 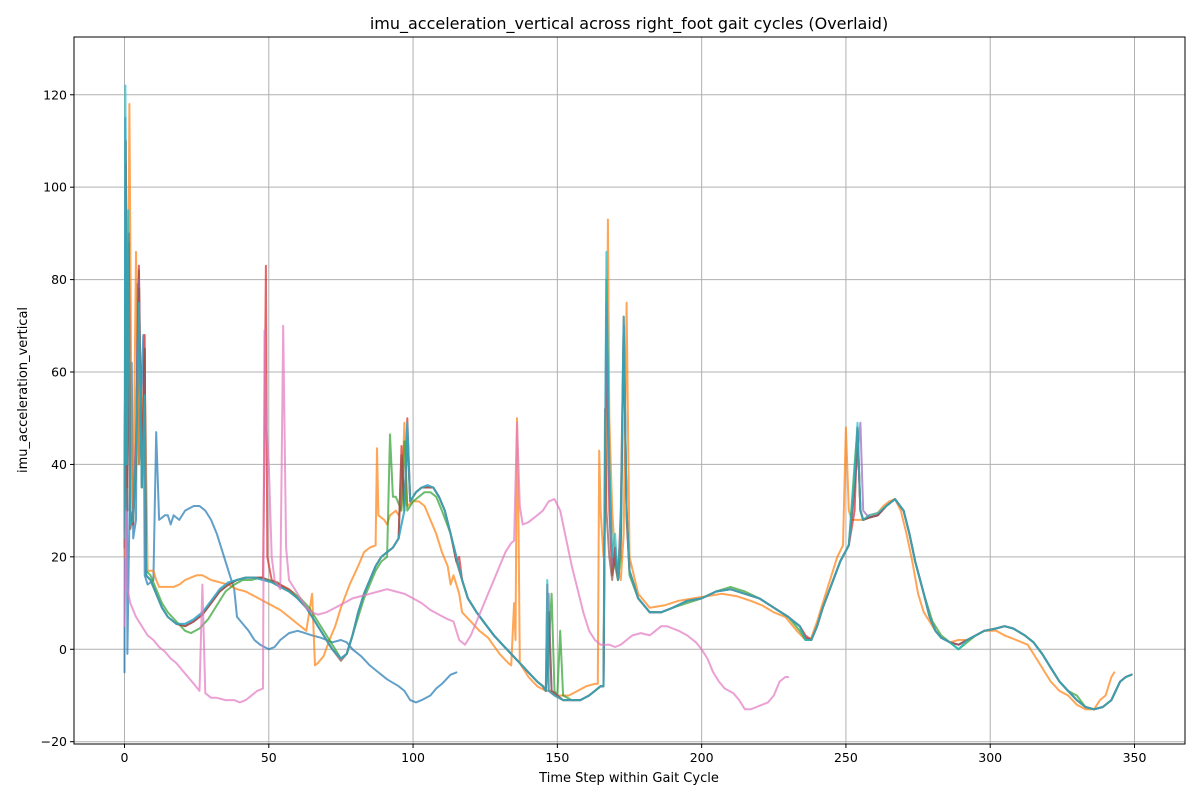 What do you see at coordinates (702, 757) in the screenshot?
I see `x-tick-label: 200` at bounding box center [702, 757].